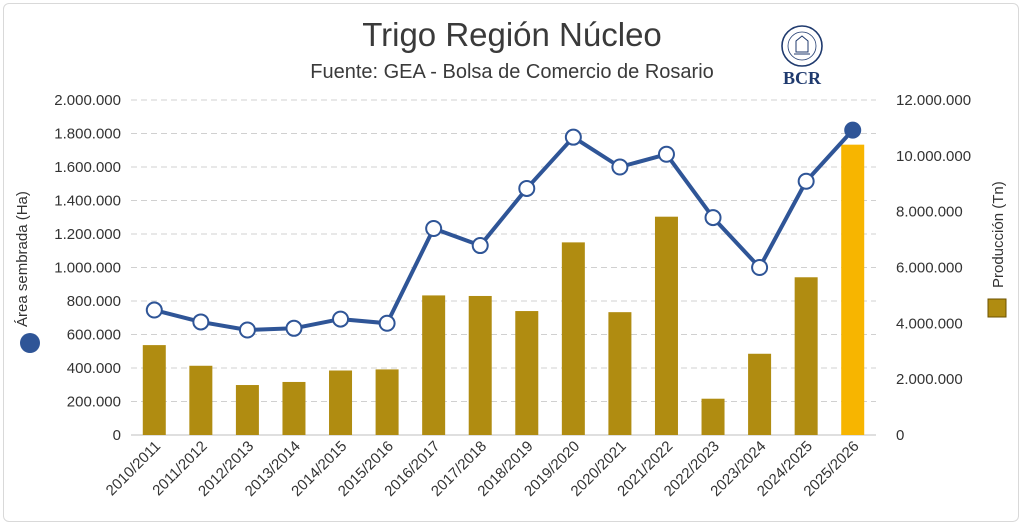  I want to click on left-axis-legend: Área sembrada (Ha), so click(27, 272).